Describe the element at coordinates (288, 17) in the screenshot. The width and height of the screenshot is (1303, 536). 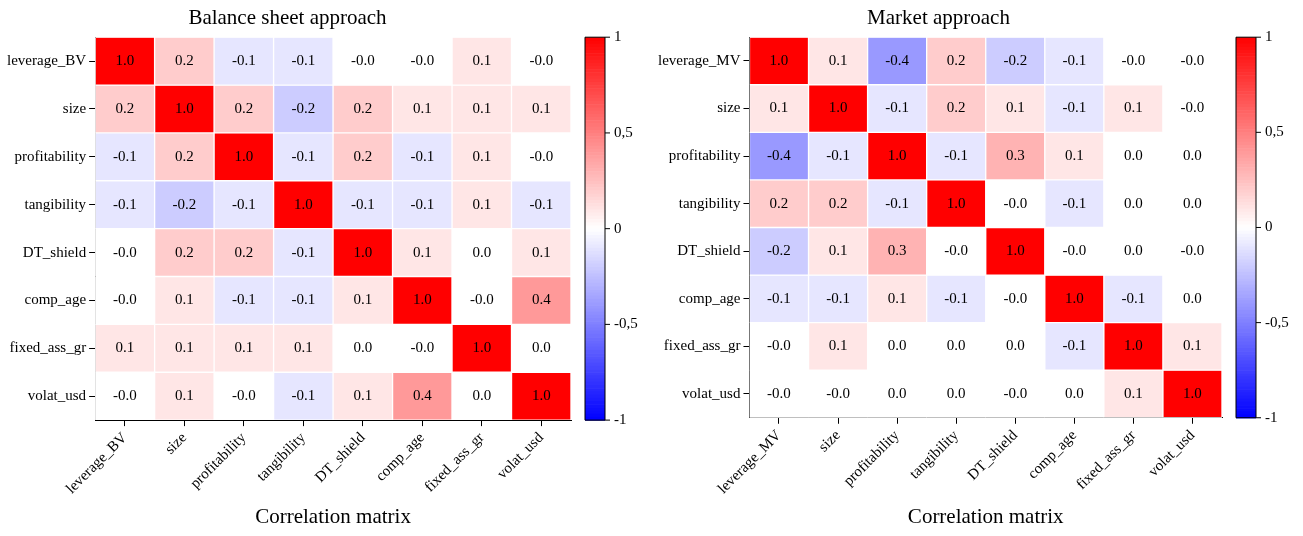
I see `chart-title: Balance sheet approach` at that location.